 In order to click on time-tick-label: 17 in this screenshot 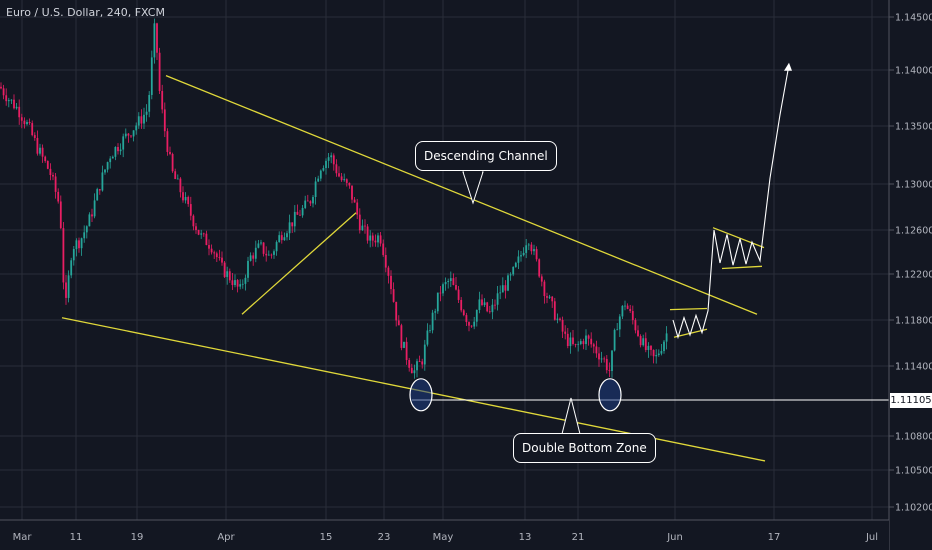, I will do `click(774, 537)`.